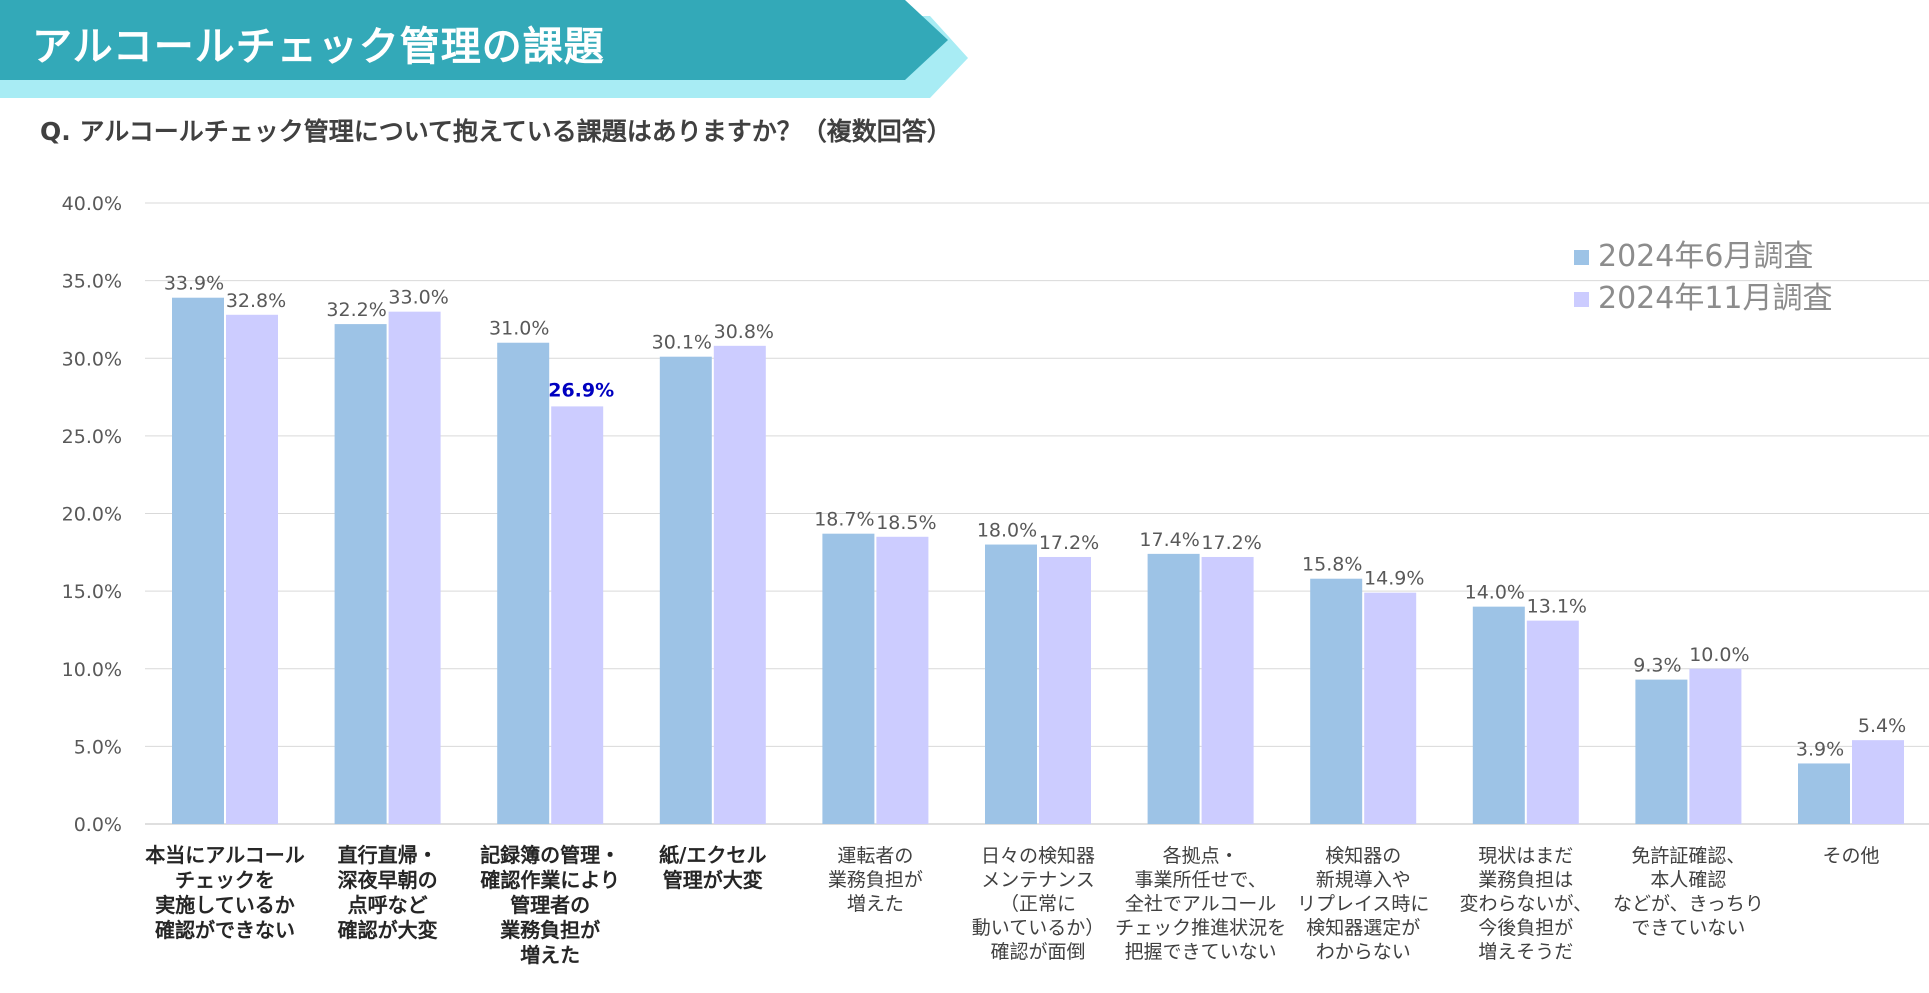 The width and height of the screenshot is (1929, 993). Describe the element at coordinates (1201, 952) in the screenshot. I see `category-label: 把握できていない` at that location.